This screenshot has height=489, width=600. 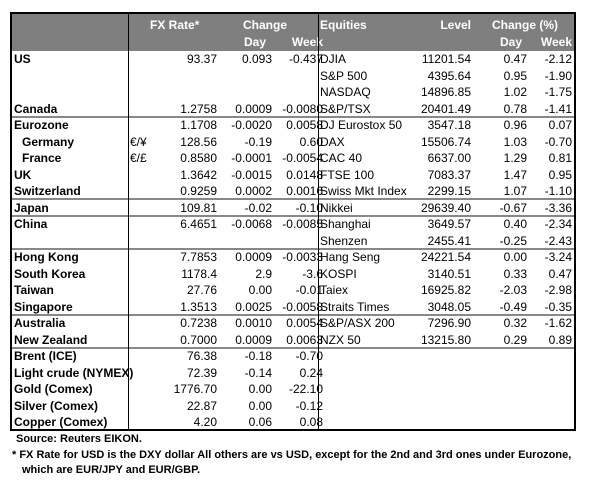 I want to click on cell-eq-week: -2.12, so click(x=558, y=59).